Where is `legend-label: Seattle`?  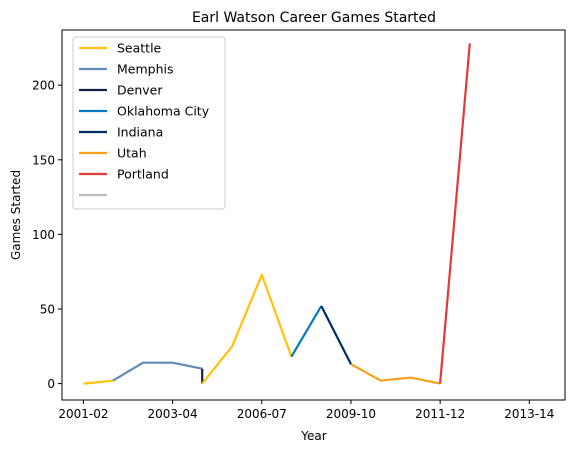
legend-label: Seattle is located at coordinates (139, 48).